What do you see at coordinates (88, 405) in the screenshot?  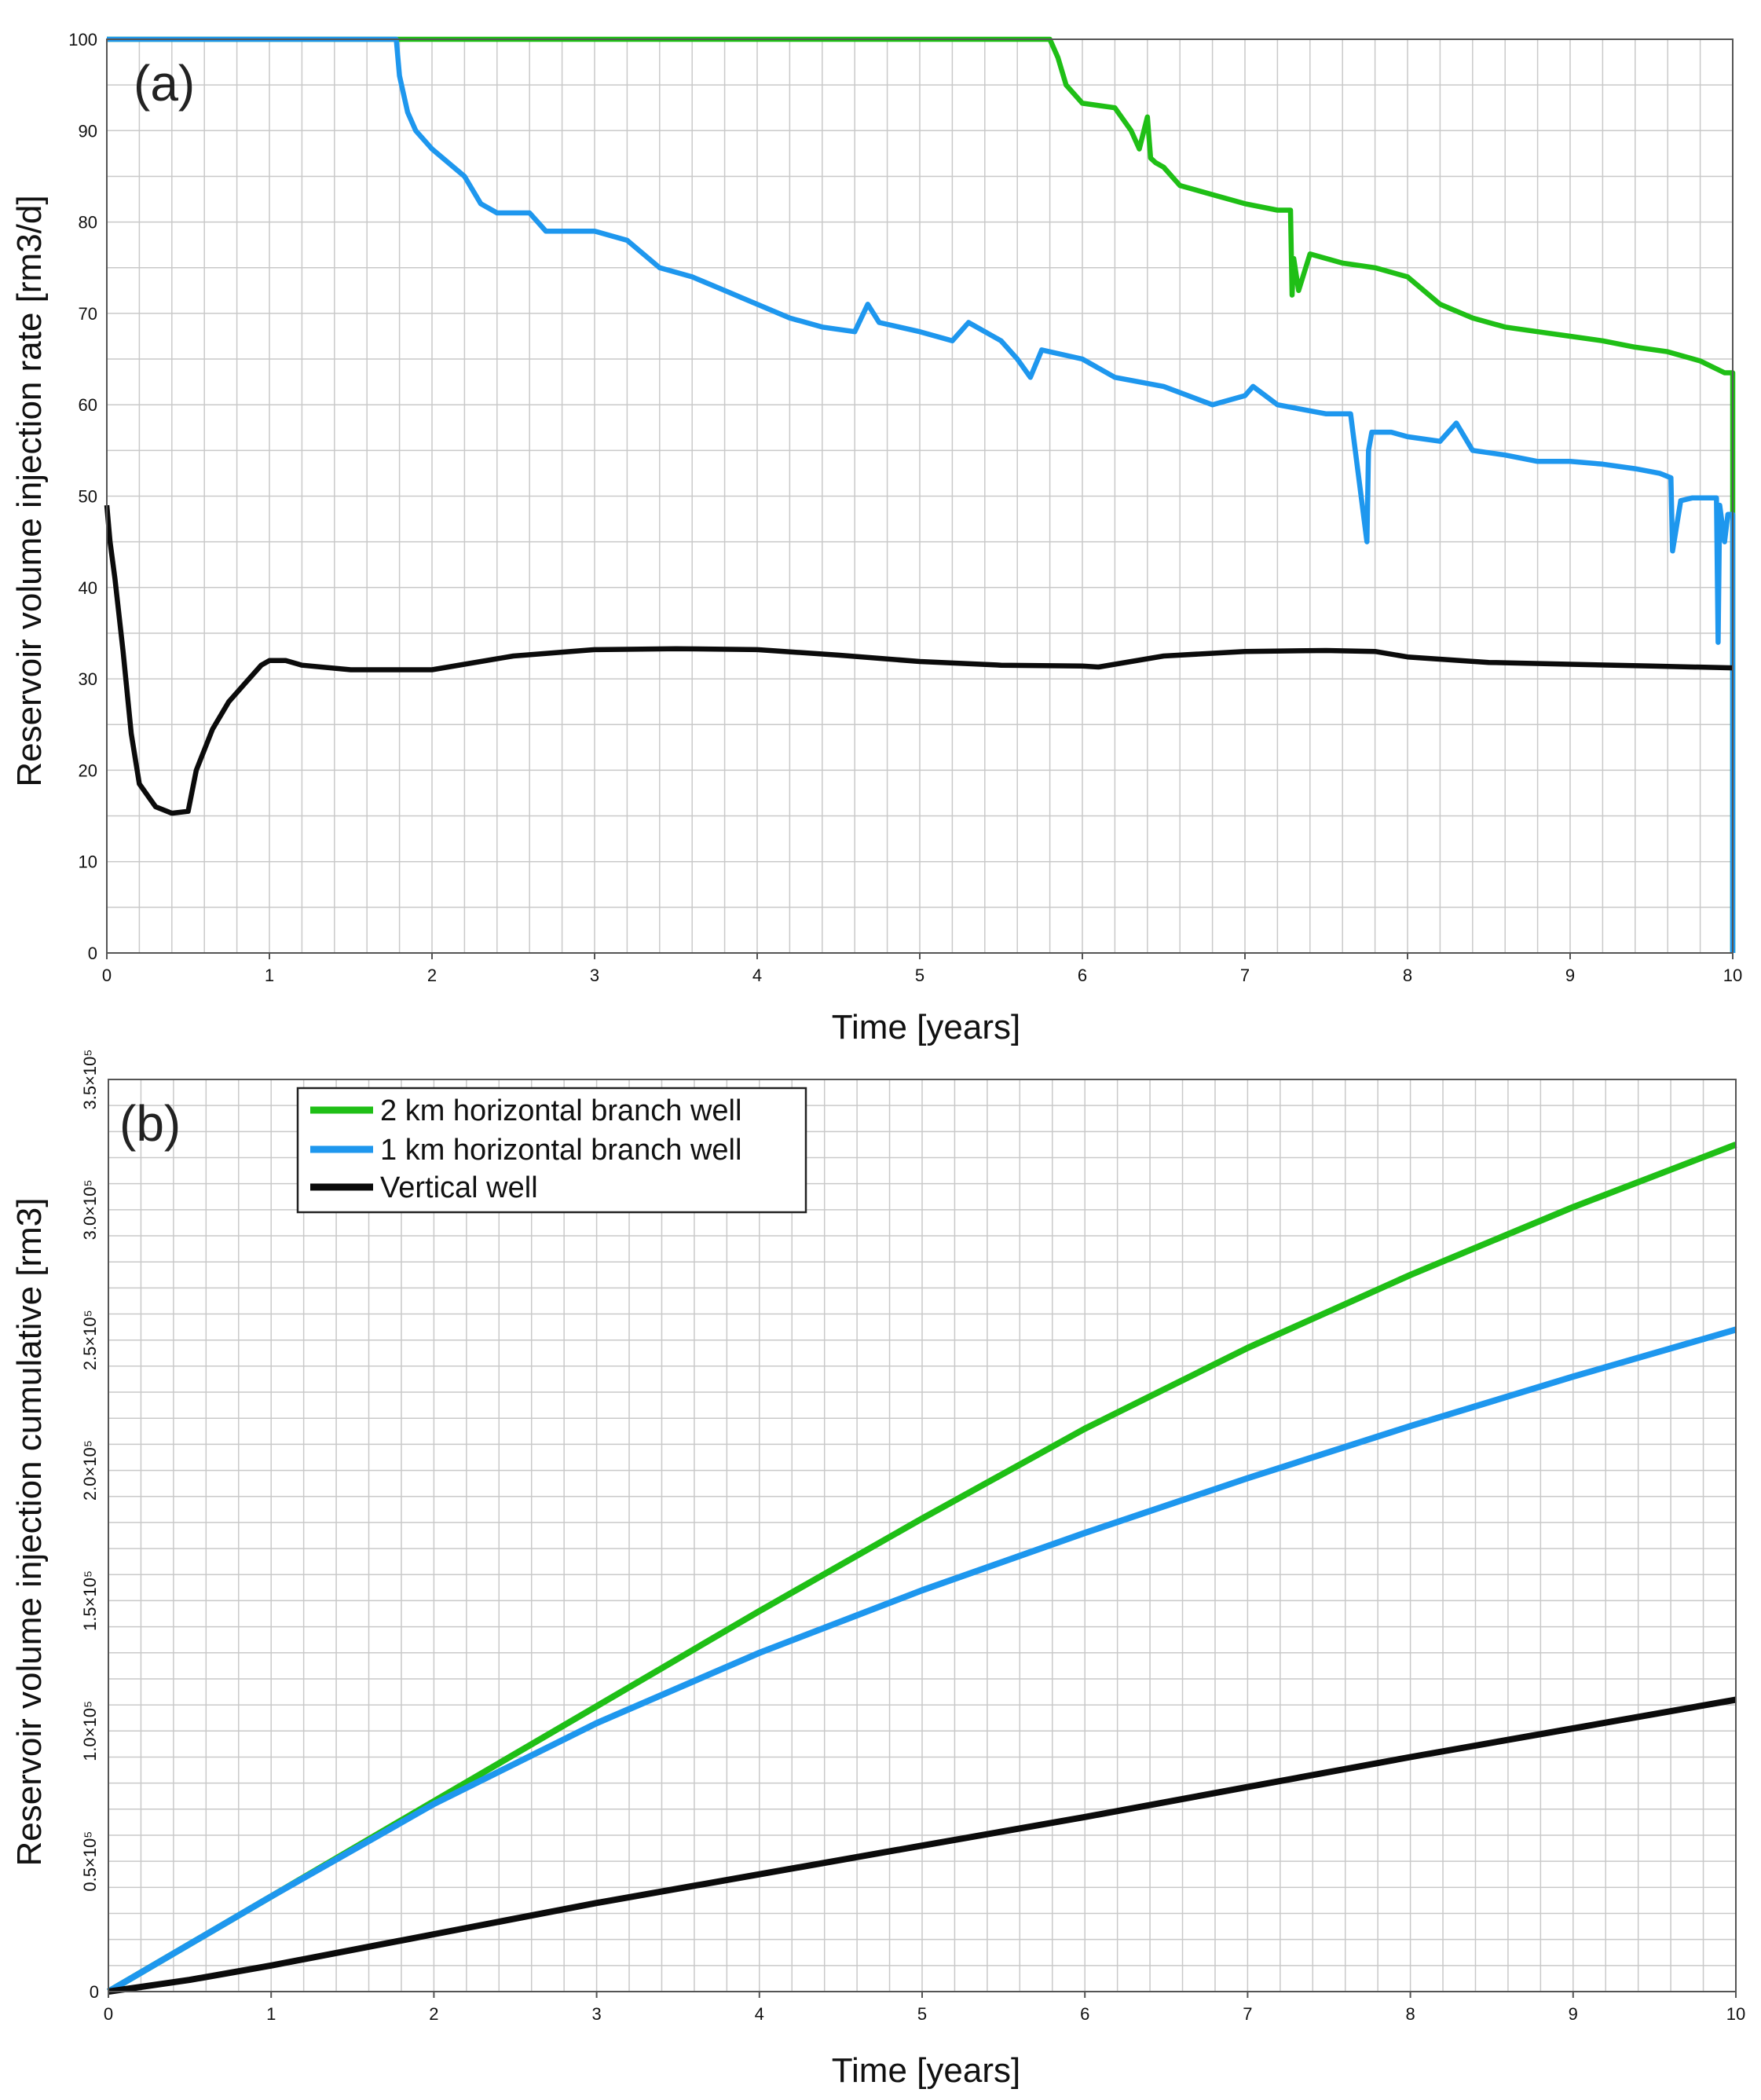 I see `y-tick-label: 60` at bounding box center [88, 405].